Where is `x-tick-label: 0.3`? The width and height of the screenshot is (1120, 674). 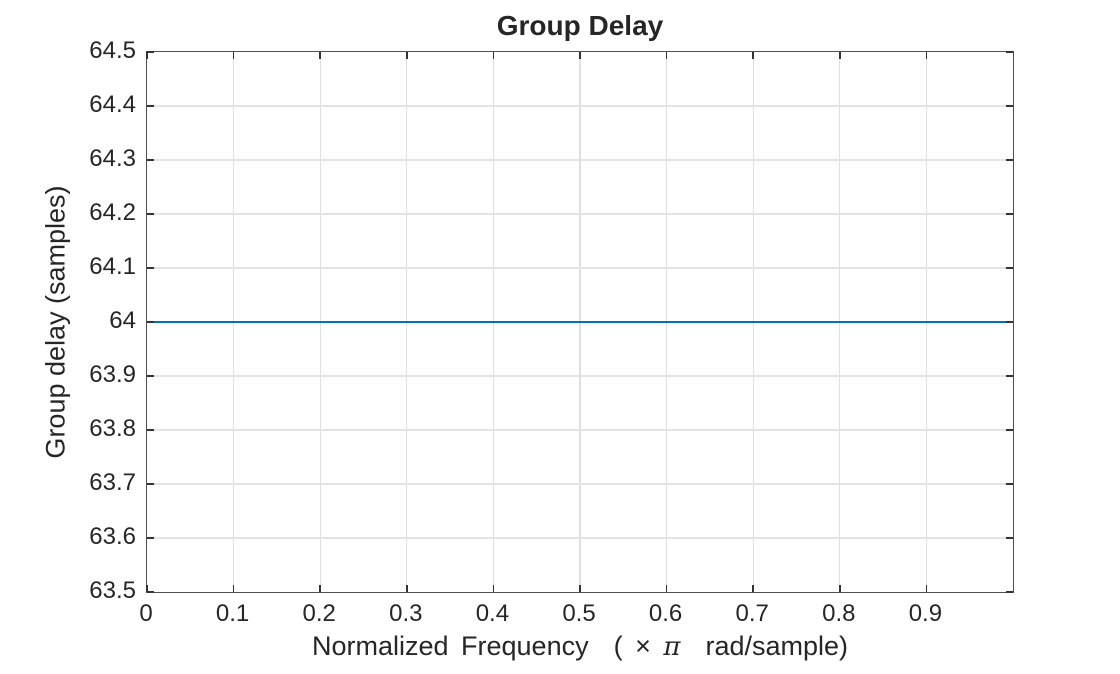 x-tick-label: 0.3 is located at coordinates (406, 613).